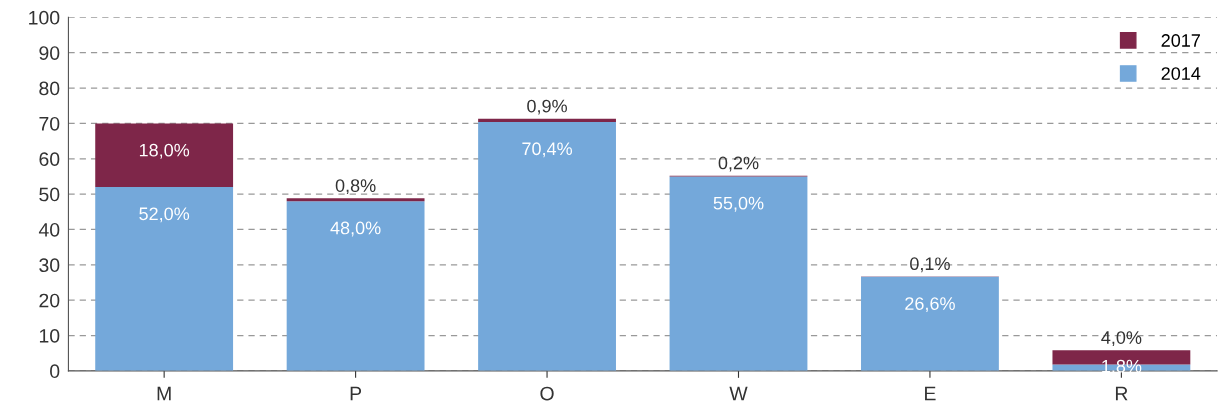 The width and height of the screenshot is (1222, 404). I want to click on y-tick-label: 60, so click(49, 159).